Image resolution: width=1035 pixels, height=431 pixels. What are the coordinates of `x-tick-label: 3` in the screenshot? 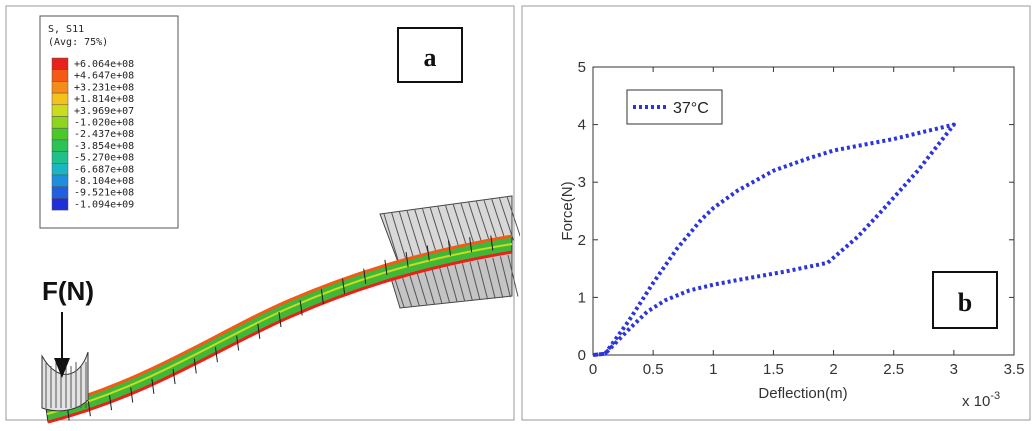 It's located at (954, 369).